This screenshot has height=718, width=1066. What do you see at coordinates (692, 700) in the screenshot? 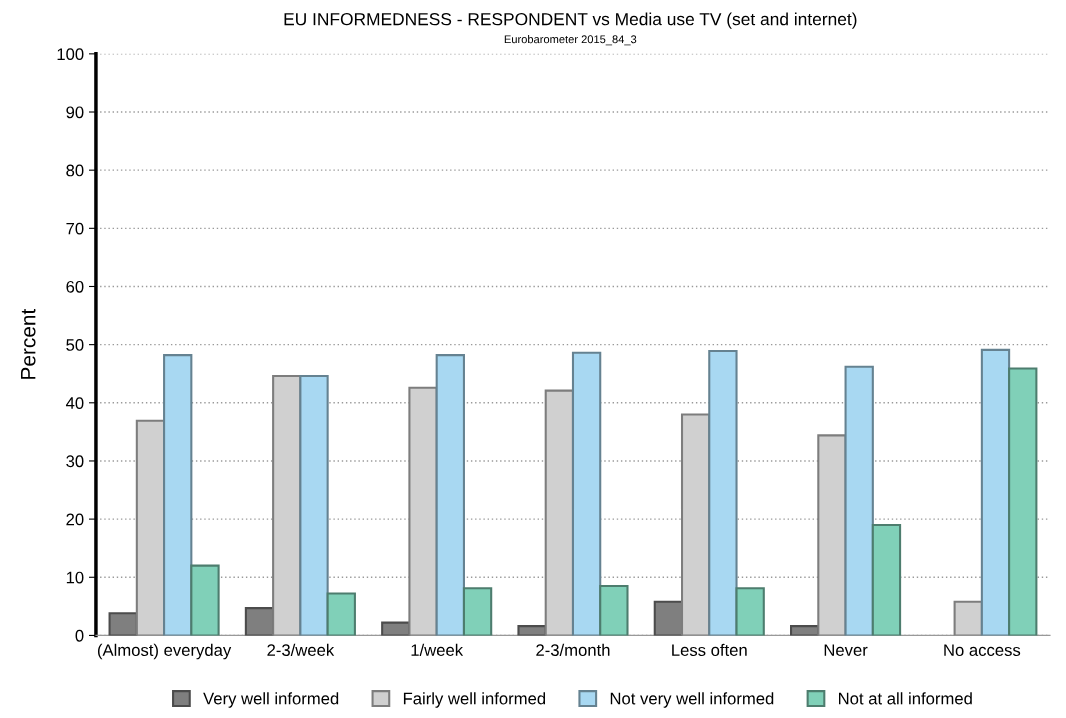
I see `legend-label: Not very well informed` at bounding box center [692, 700].